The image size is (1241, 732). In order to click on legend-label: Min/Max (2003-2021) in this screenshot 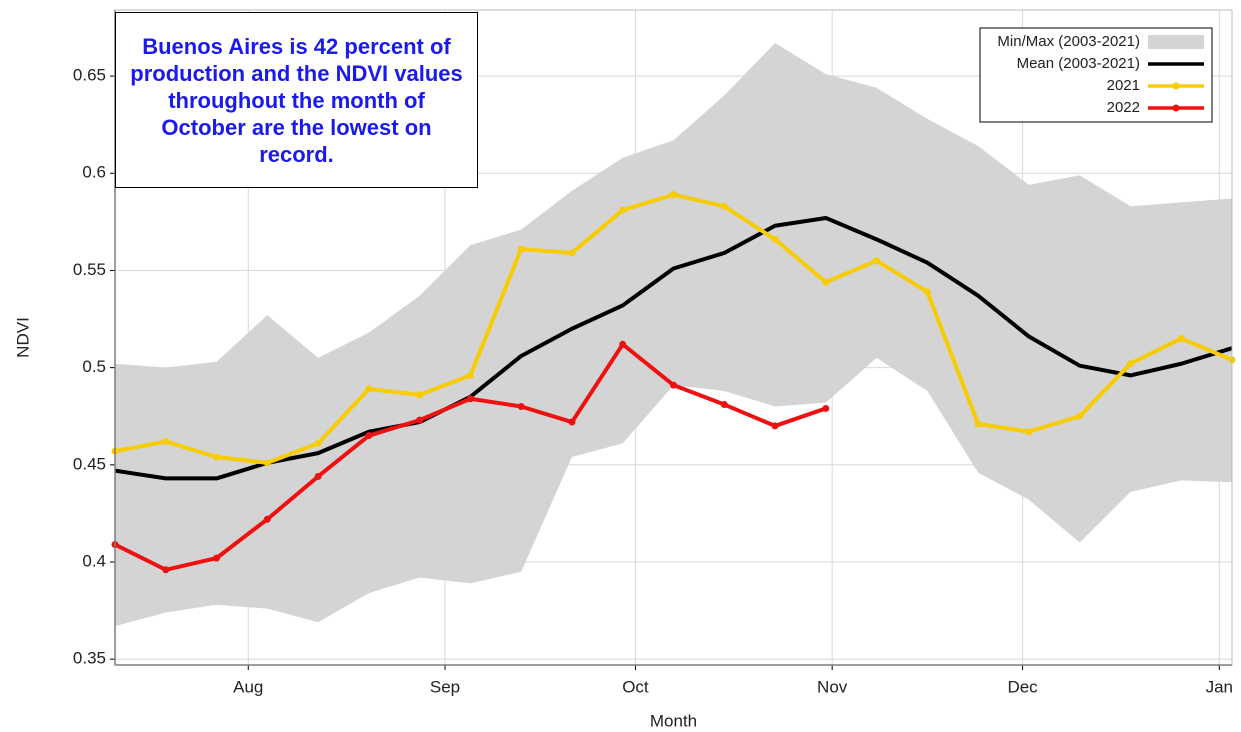, I will do `click(1068, 41)`.